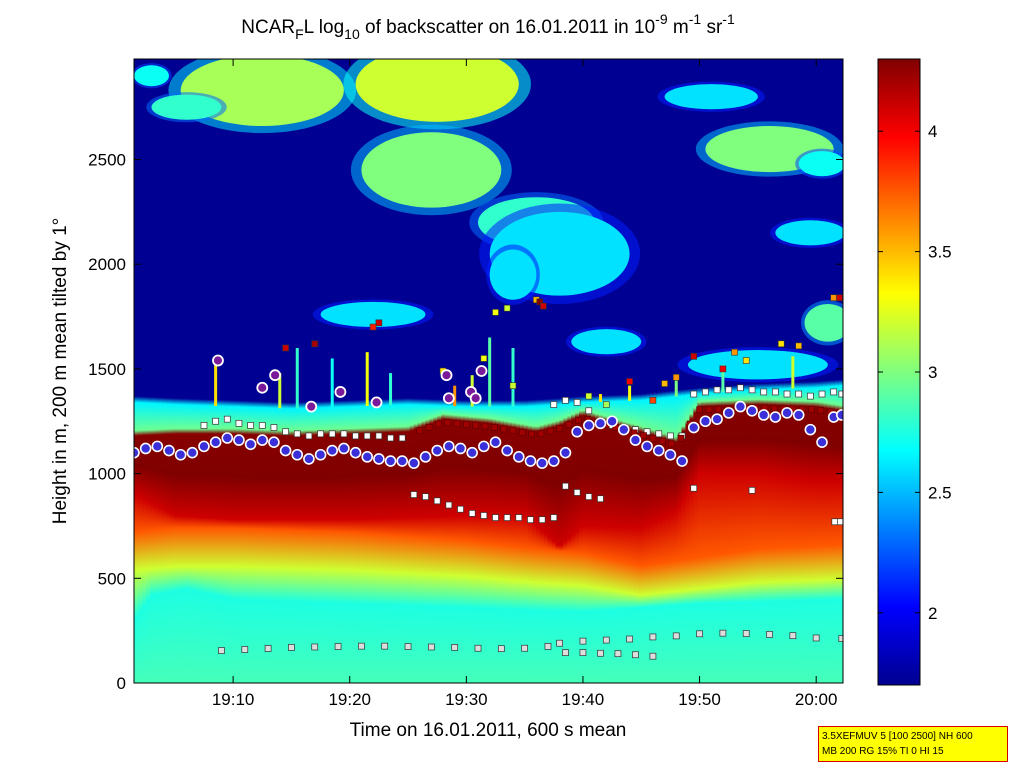 Image resolution: width=1023 pixels, height=767 pixels. Describe the element at coordinates (107, 160) in the screenshot. I see `y-tick-label: 2500` at that location.